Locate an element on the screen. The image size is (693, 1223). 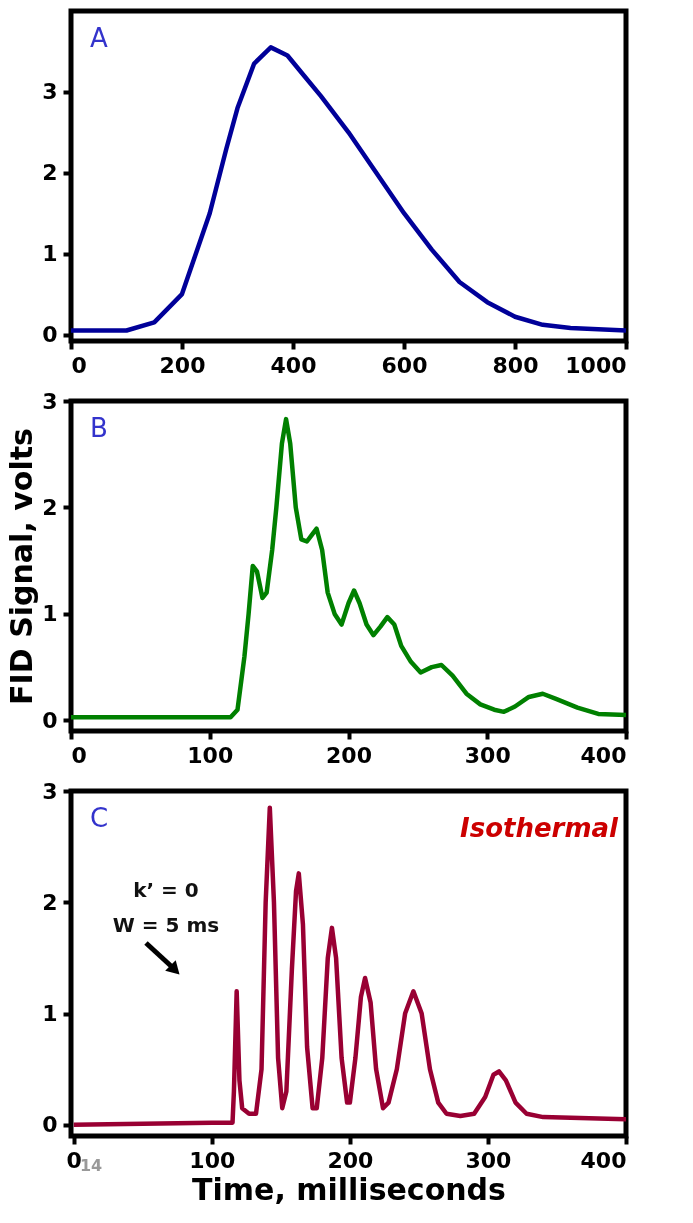
annotation: B is located at coordinates (99, 428).